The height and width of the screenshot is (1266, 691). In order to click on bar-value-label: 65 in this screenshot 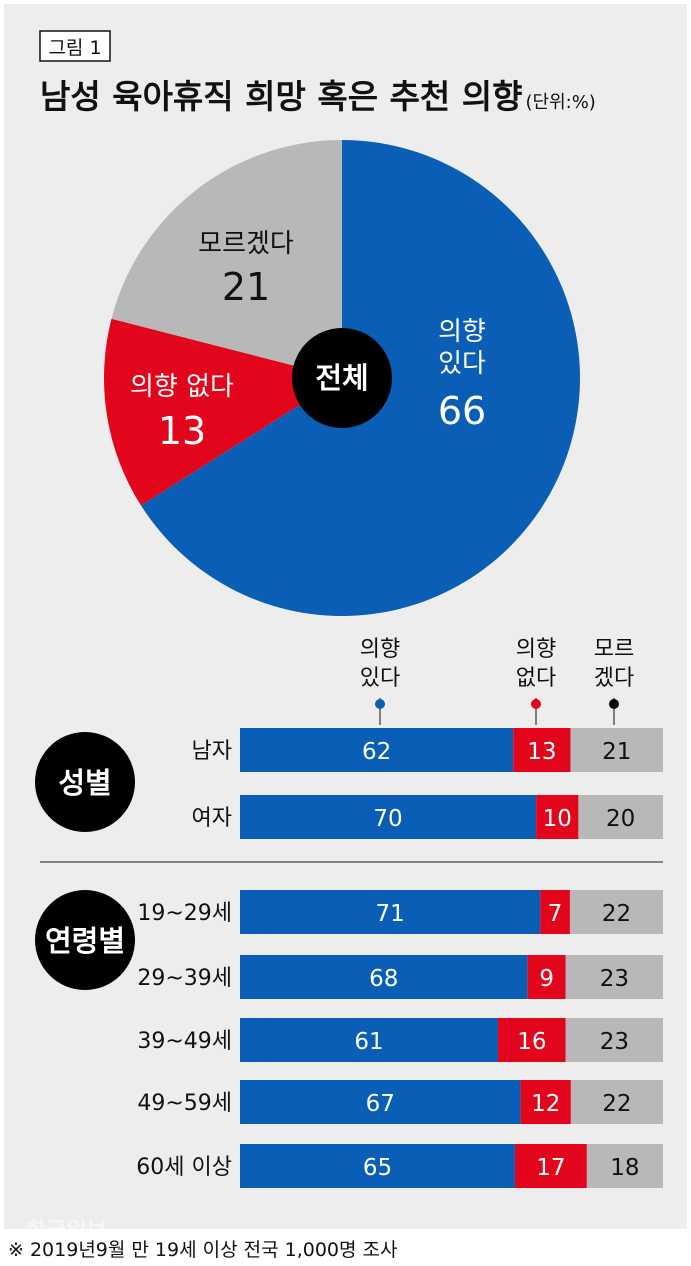, I will do `click(377, 1168)`.